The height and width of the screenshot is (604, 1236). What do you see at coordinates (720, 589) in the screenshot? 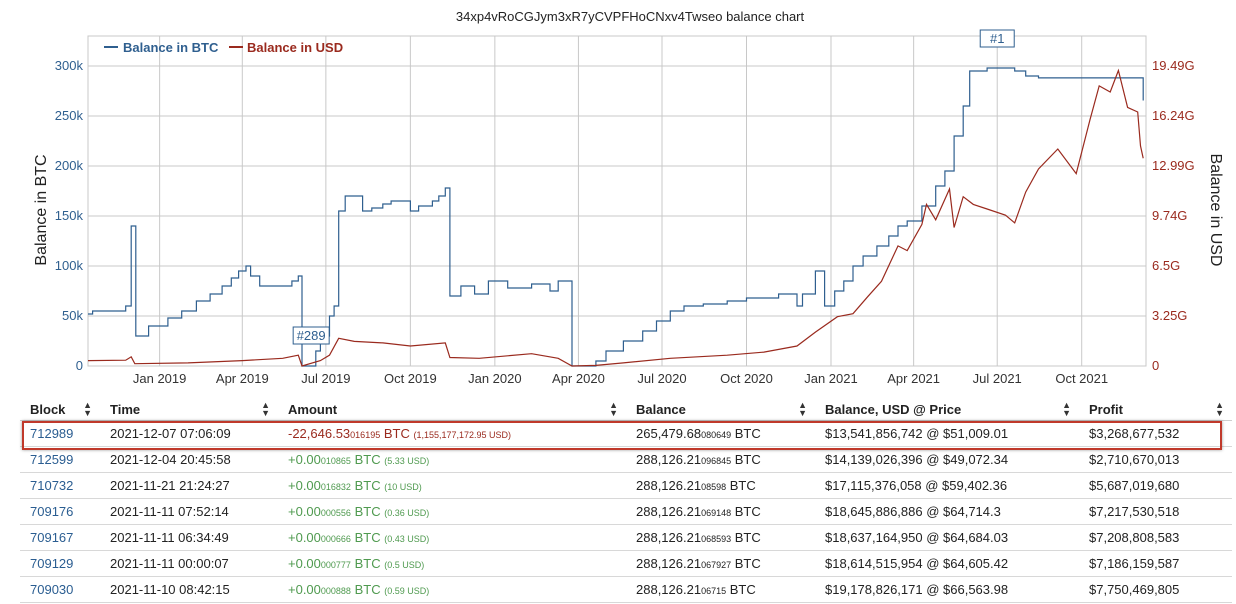
I see `balance-cell: 288,126.2106715 BTC` at bounding box center [720, 589].